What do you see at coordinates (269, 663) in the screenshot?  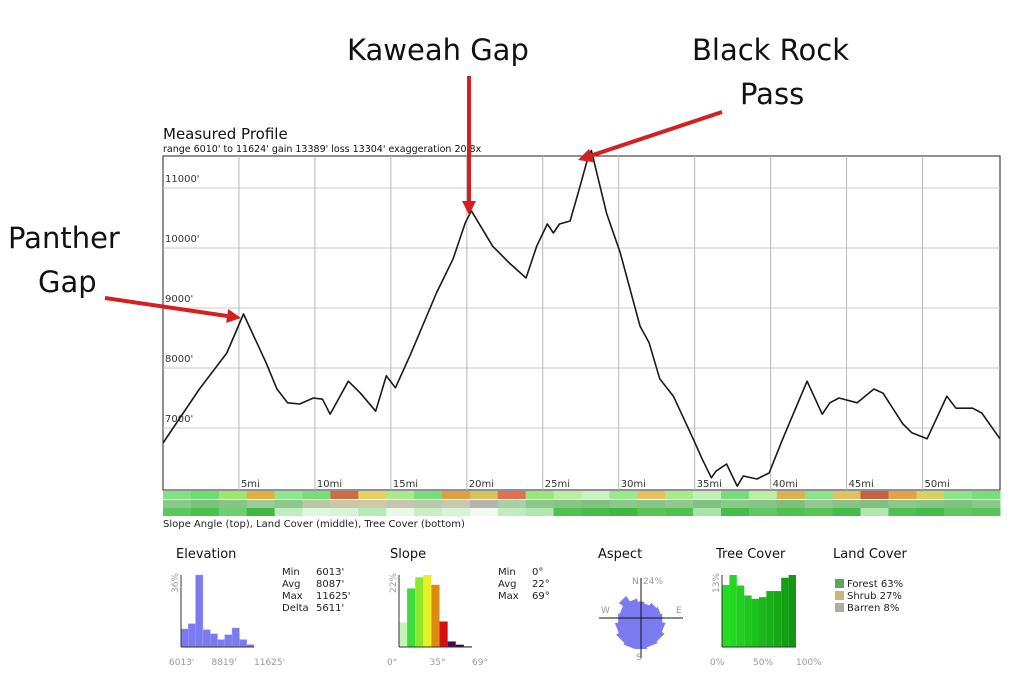 I see `histogram-x-tick: 11625'` at bounding box center [269, 663].